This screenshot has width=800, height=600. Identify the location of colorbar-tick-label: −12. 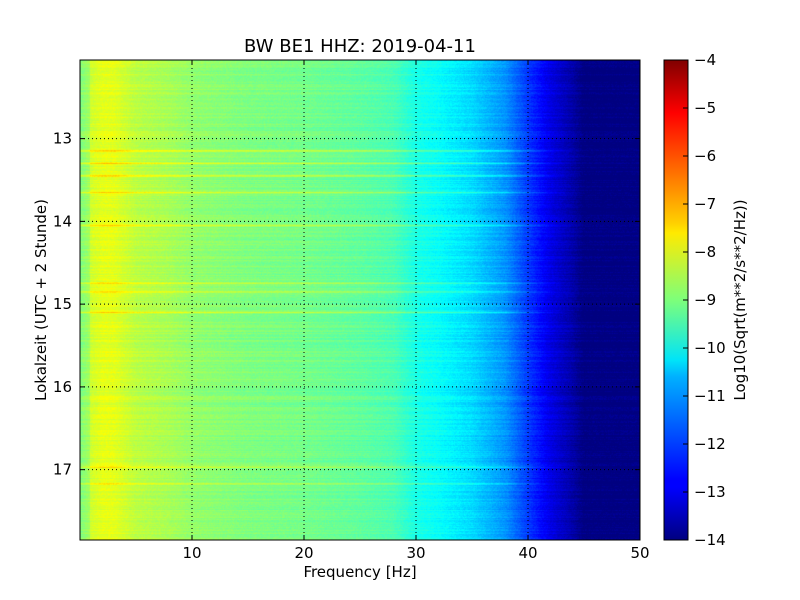
(710, 444).